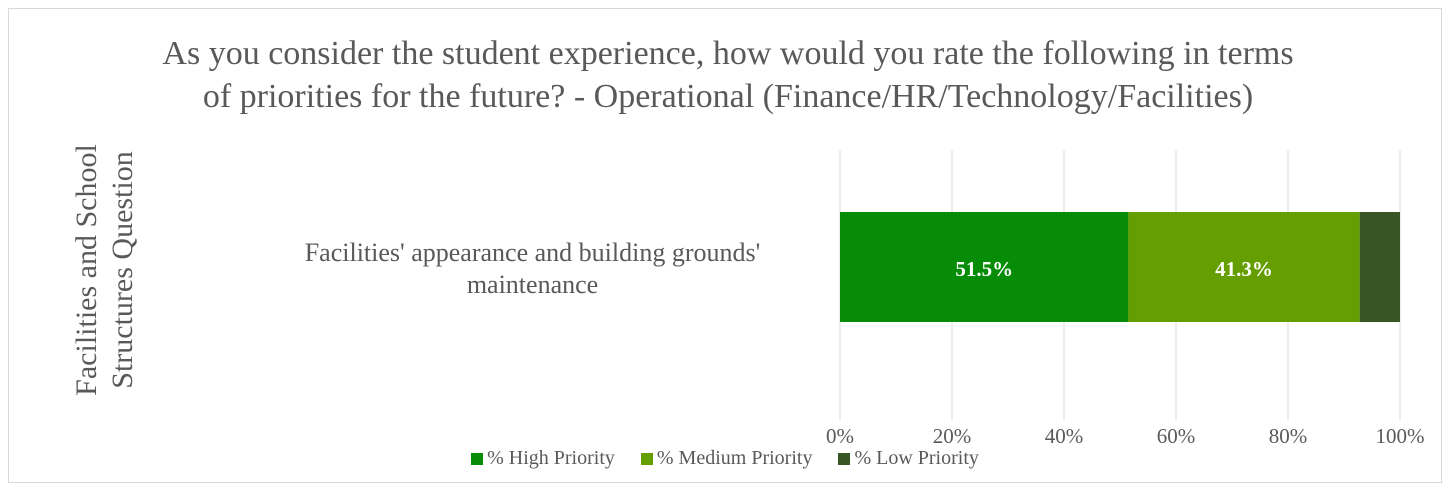 Image resolution: width=1450 pixels, height=491 pixels. I want to click on legend-label: % Low Priority, so click(916, 458).